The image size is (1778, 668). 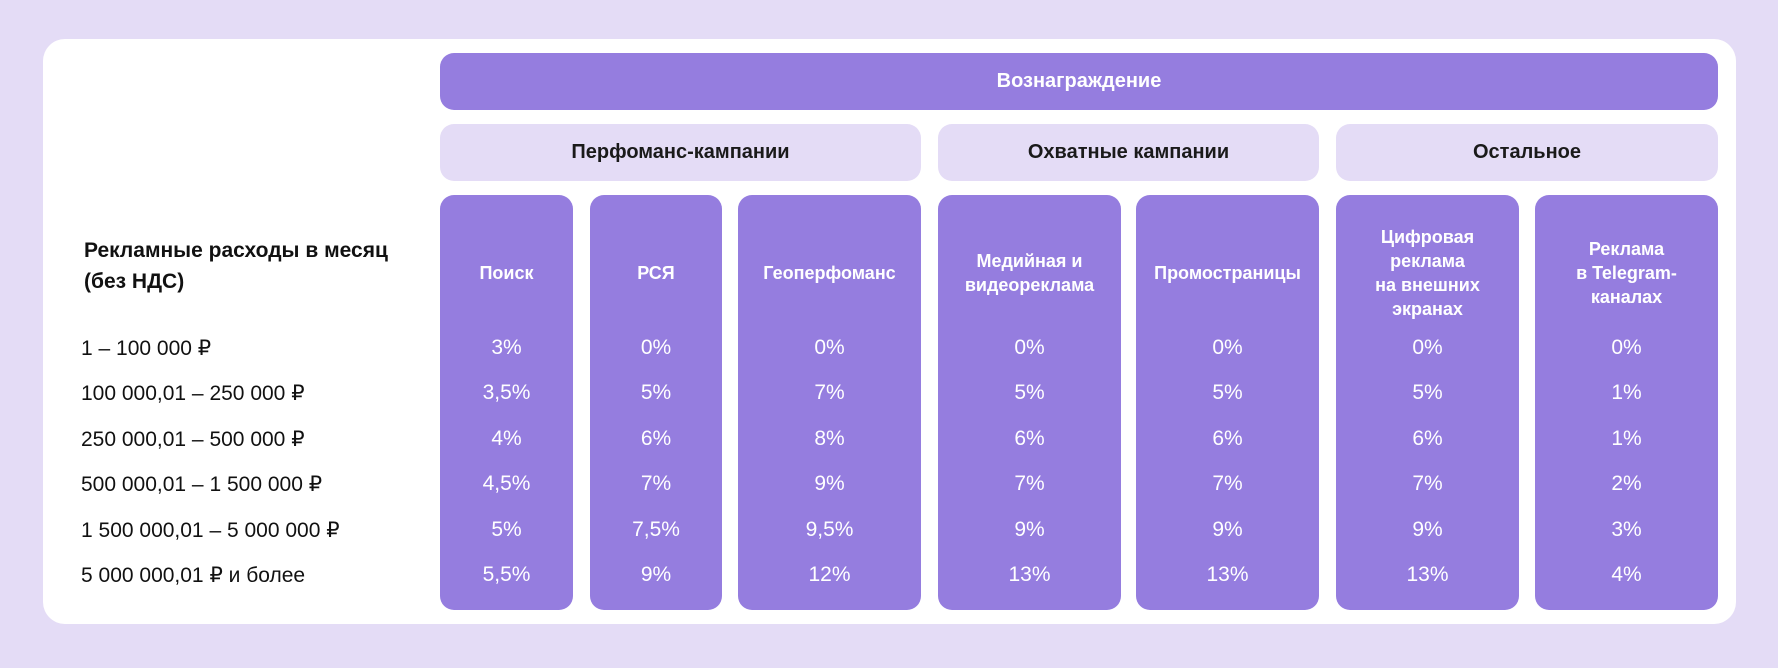 What do you see at coordinates (146, 348) in the screenshot?
I see `row-label: 1 – 100 000 ₽` at bounding box center [146, 348].